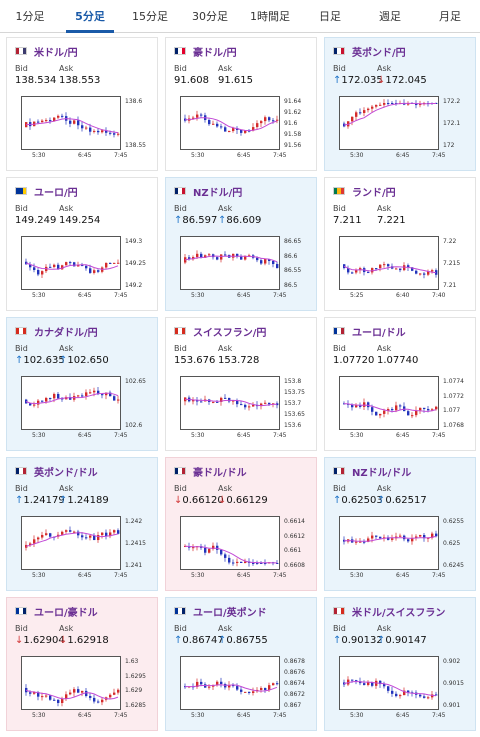  I want to click on mini-candle-chart: 91.64 91.62 91.6 91.58 91.56 5:30 6:45 7:45, so click(243, 130).